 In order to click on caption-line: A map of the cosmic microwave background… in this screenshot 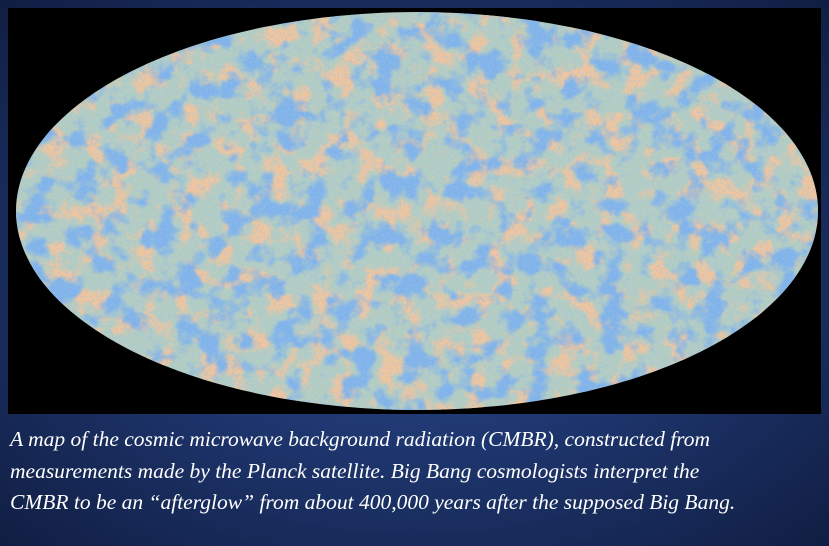, I will do `click(360, 439)`.